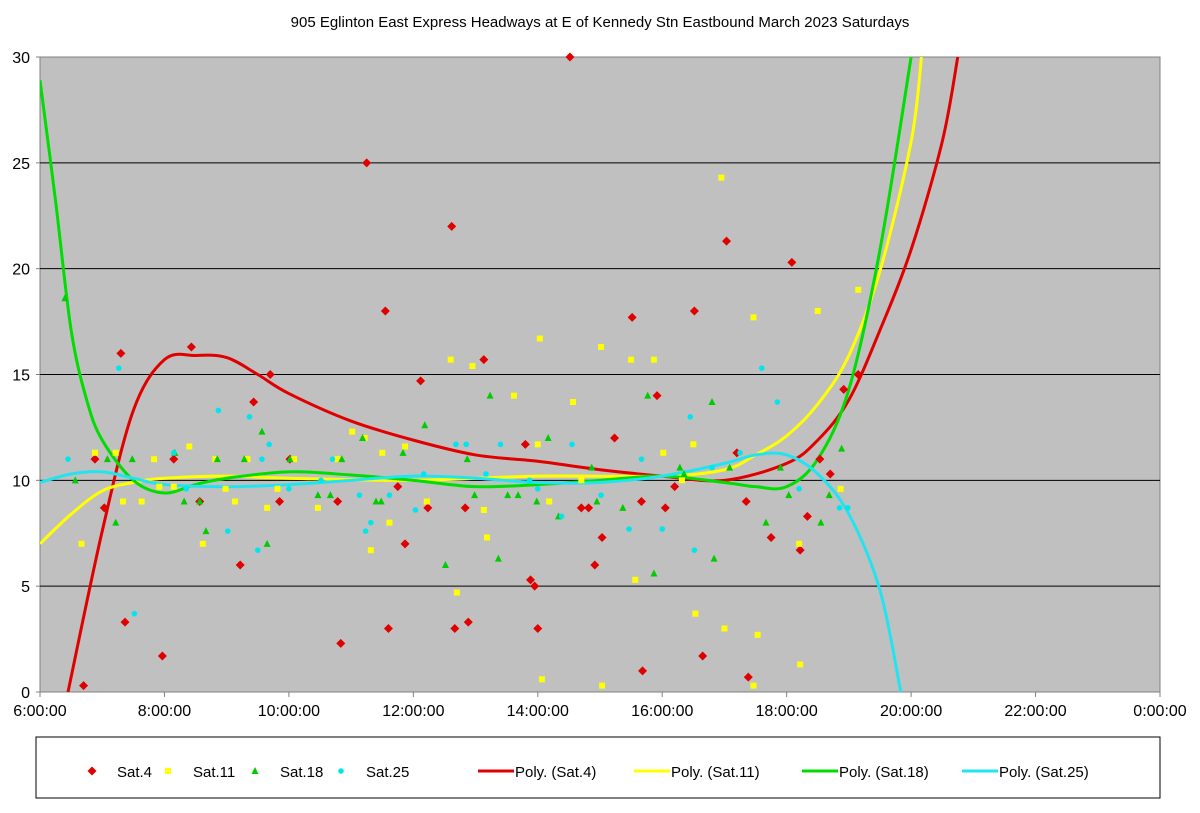 The width and height of the screenshot is (1200, 813). What do you see at coordinates (25, 693) in the screenshot?
I see `y-tick-label: 0` at bounding box center [25, 693].